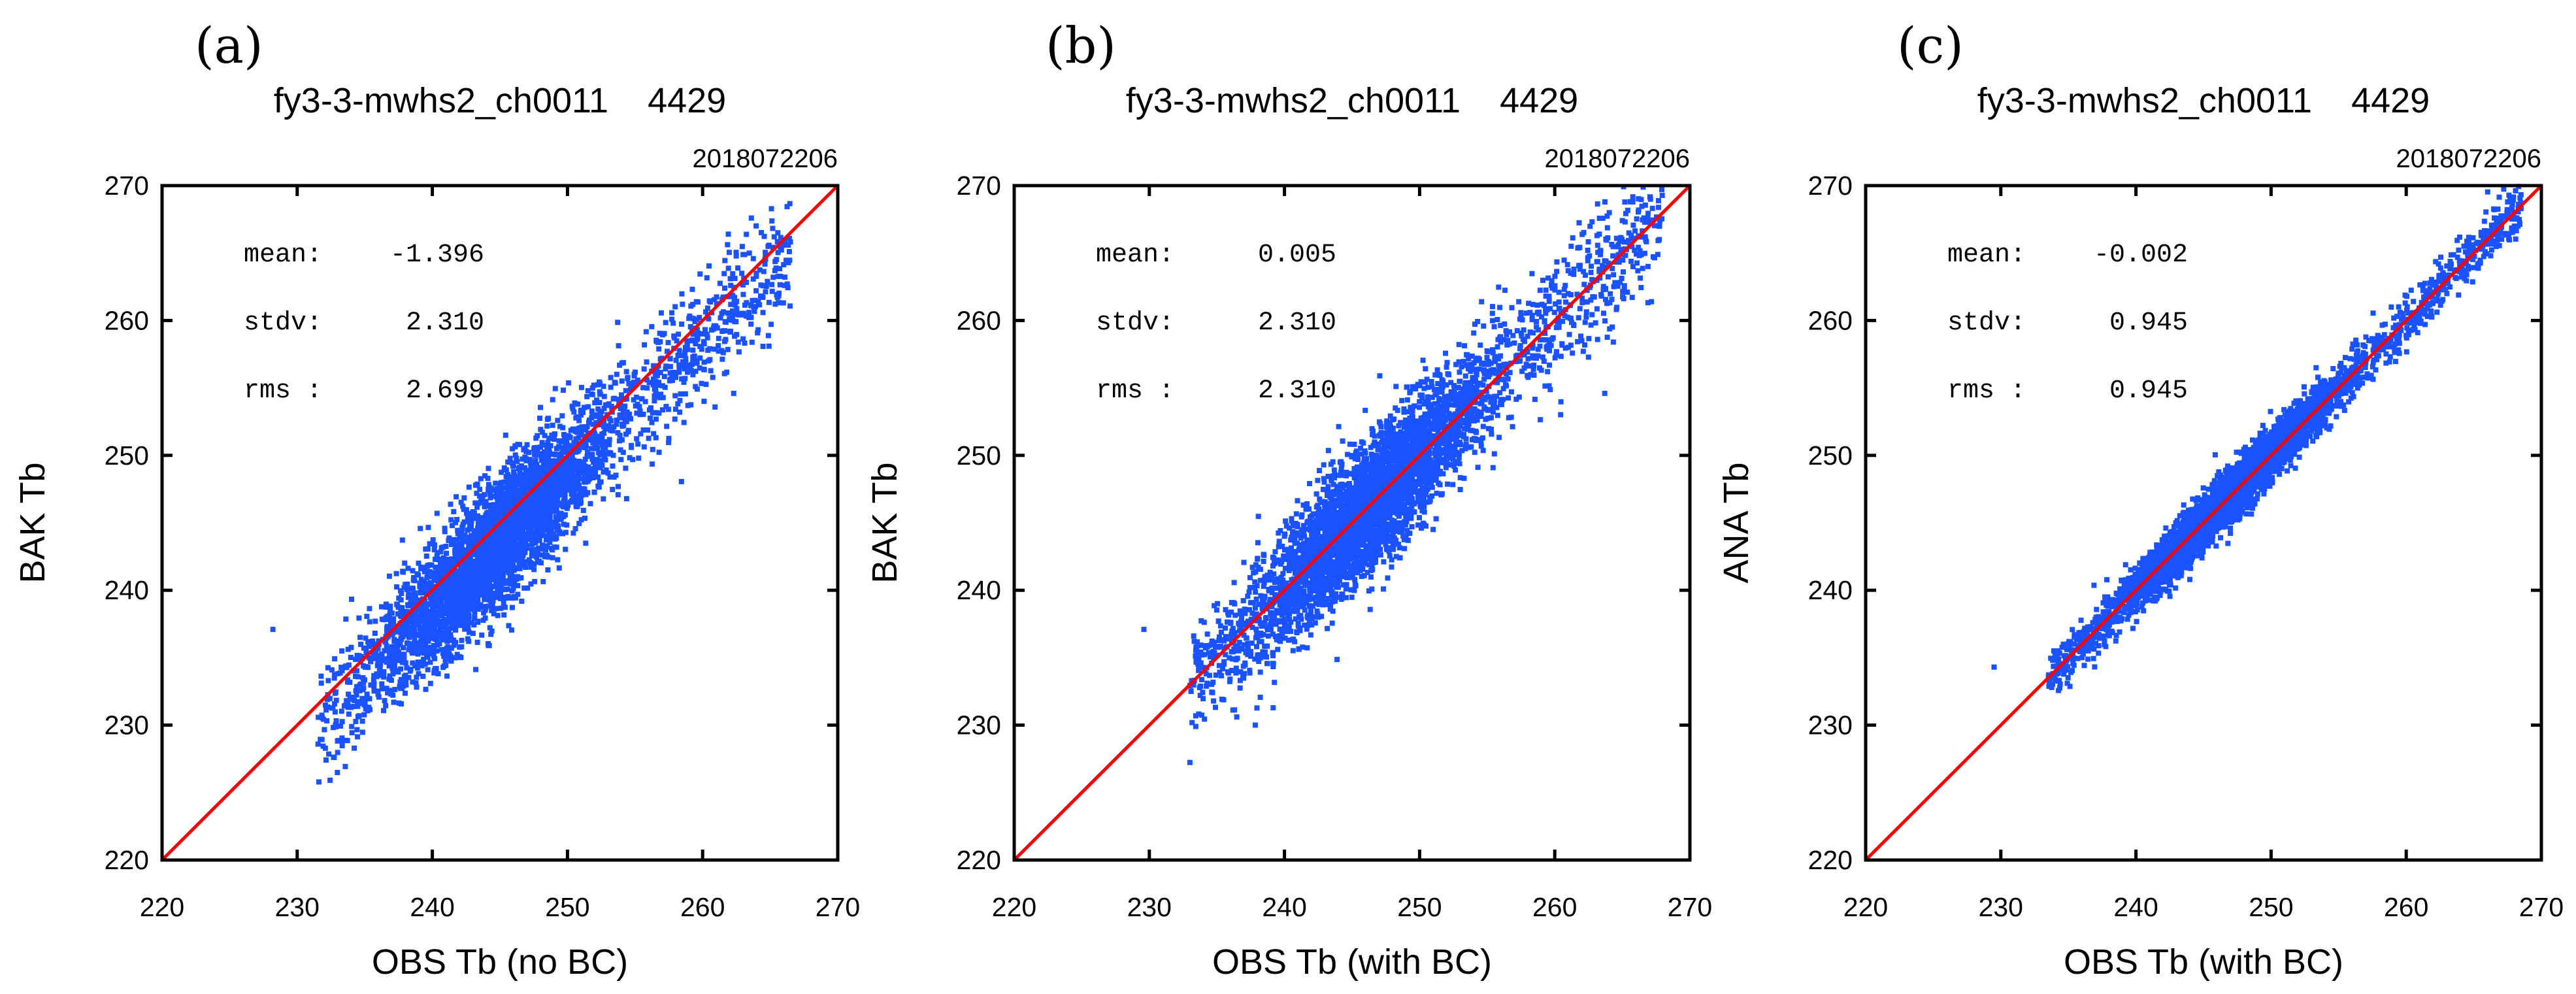  What do you see at coordinates (32, 522) in the screenshot?
I see `y-axis-label: BAK Tb` at bounding box center [32, 522].